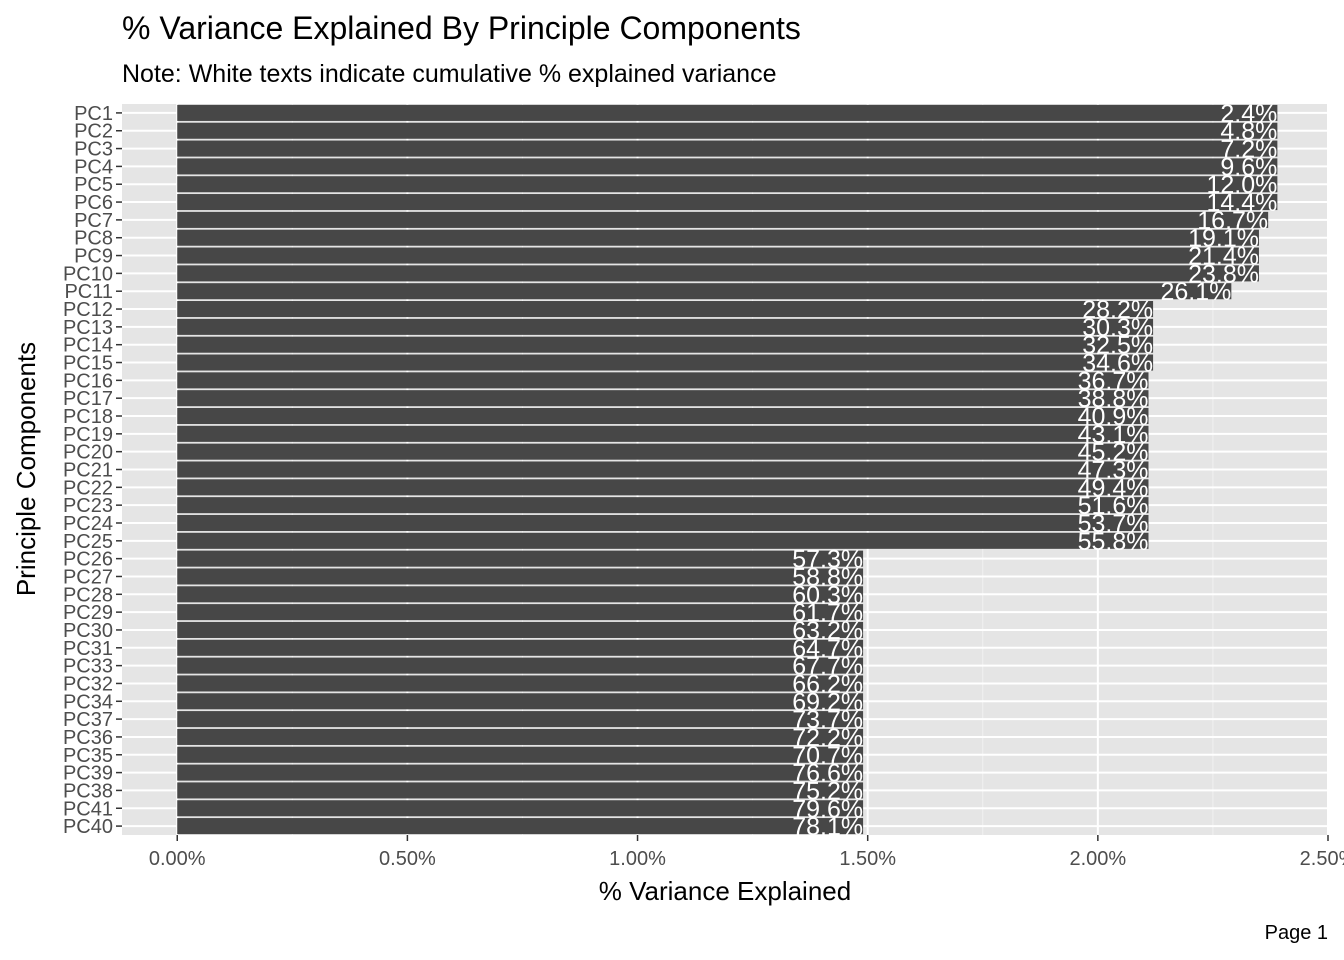 Image resolution: width=1344 pixels, height=960 pixels. What do you see at coordinates (88, 542) in the screenshot?
I see `y-tick-label-pc25: PC25` at bounding box center [88, 542].